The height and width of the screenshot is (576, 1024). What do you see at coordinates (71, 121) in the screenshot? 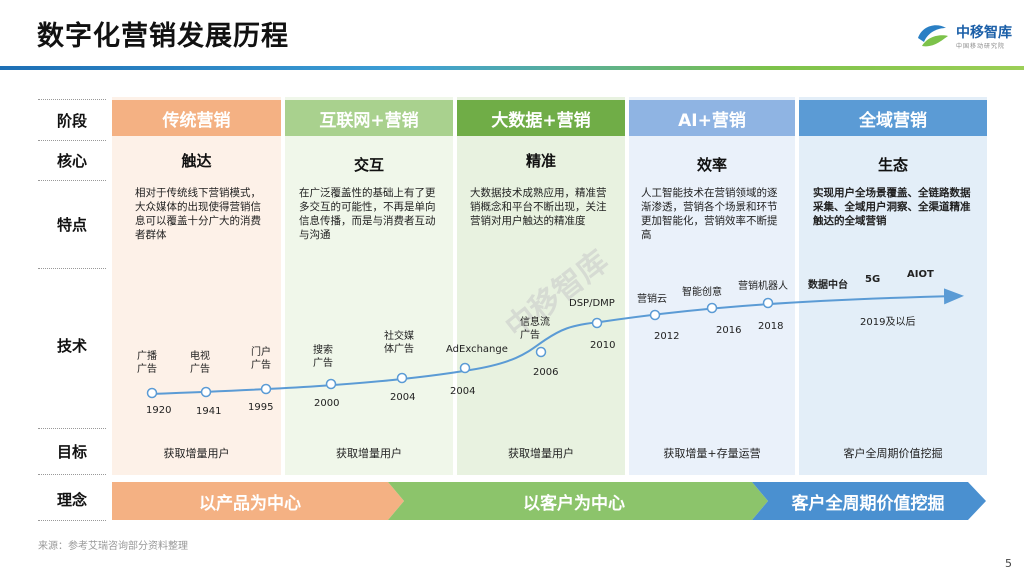
I see `row-label-stage: 阶段` at bounding box center [71, 121].